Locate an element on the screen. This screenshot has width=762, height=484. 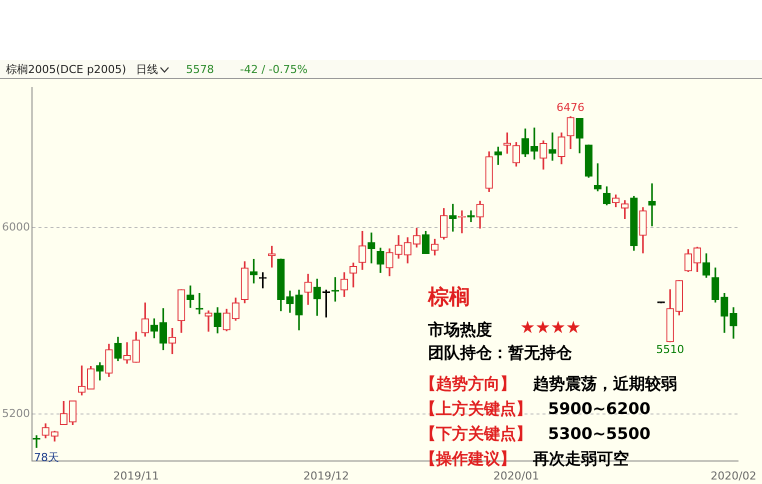
annotation: 5510 is located at coordinates (670, 349).